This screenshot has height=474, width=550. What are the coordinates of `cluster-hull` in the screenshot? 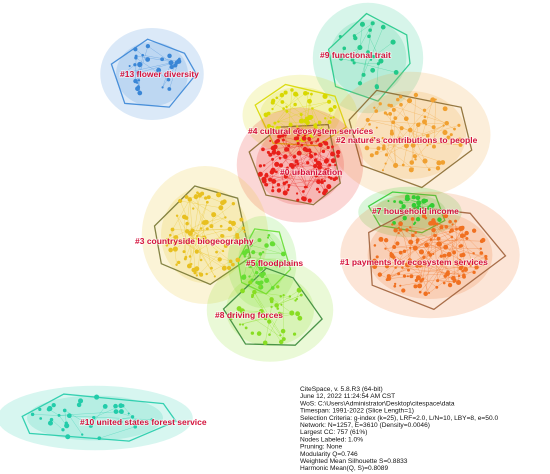 It's located at (437, 258).